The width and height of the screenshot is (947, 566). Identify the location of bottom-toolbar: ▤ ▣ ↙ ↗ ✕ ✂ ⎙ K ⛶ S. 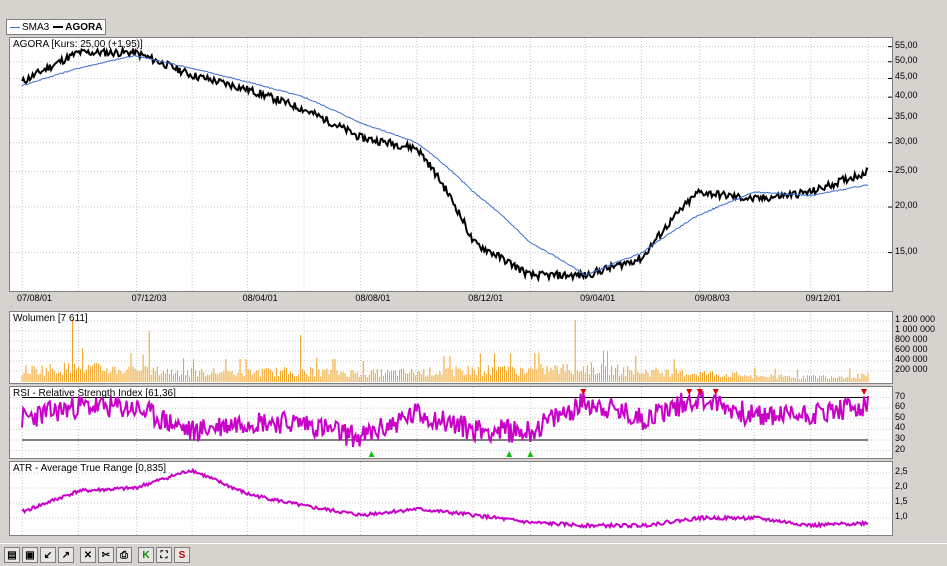
(473, 554).